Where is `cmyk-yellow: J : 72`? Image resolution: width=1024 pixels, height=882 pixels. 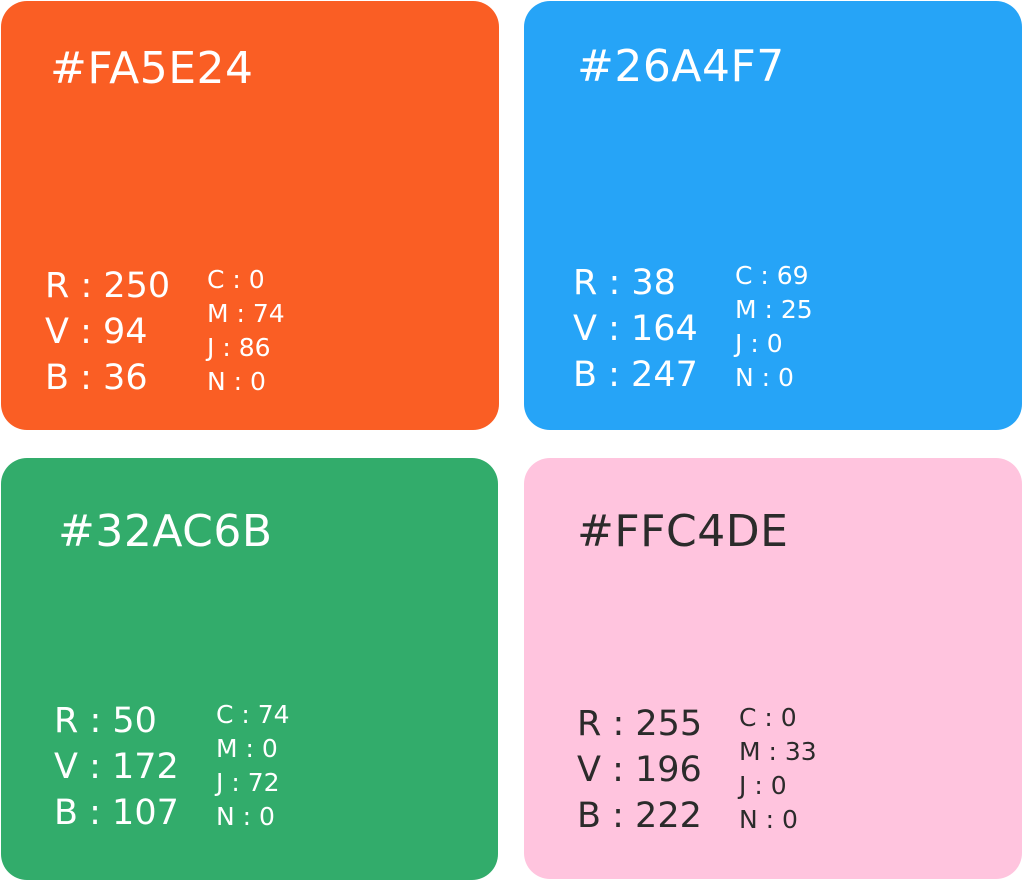
cmyk-yellow: J : 72 is located at coordinates (248, 782).